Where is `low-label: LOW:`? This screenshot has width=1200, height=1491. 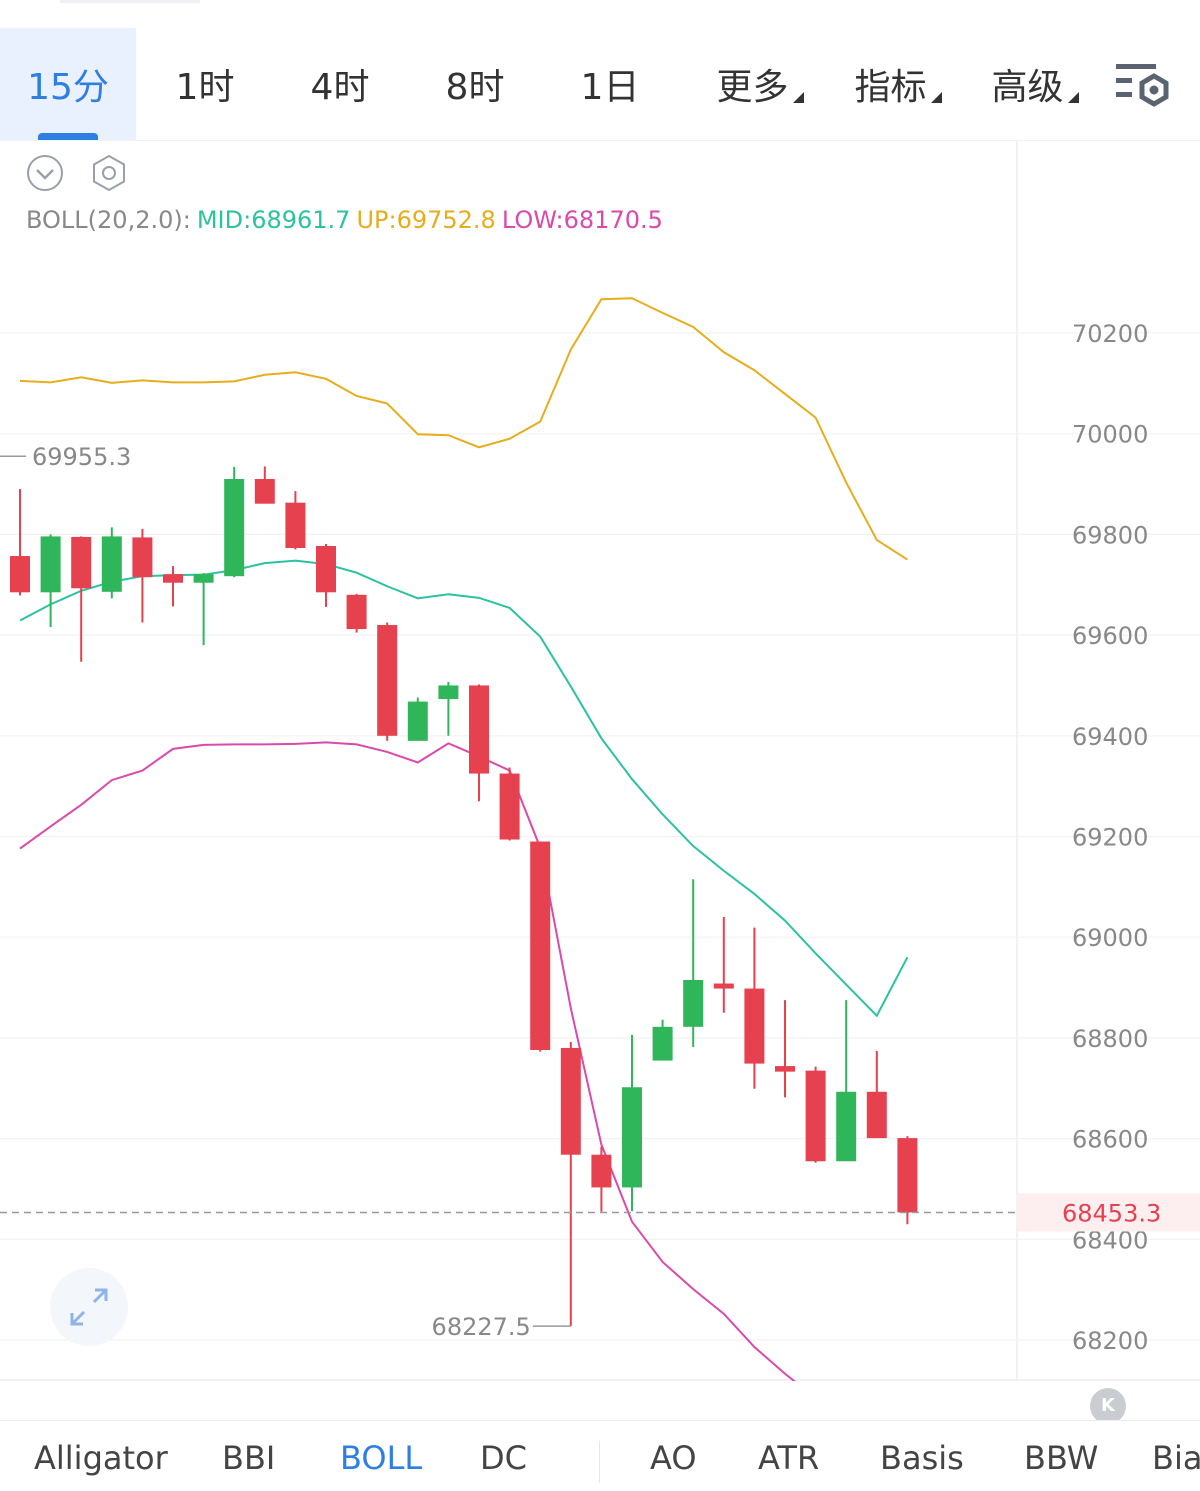 low-label: LOW: is located at coordinates (532, 220).